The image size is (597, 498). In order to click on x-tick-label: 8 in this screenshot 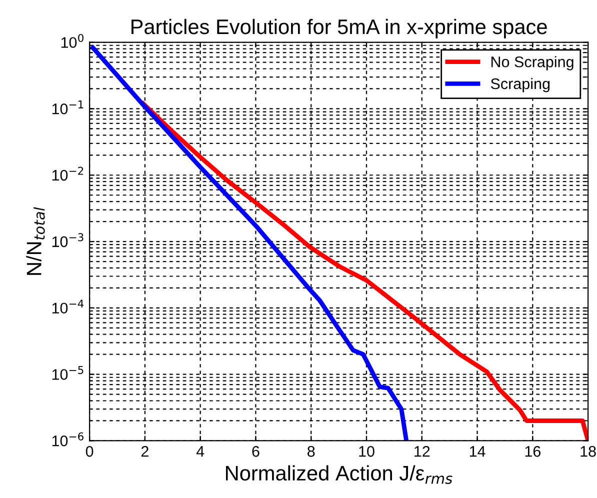, I will do `click(311, 451)`.